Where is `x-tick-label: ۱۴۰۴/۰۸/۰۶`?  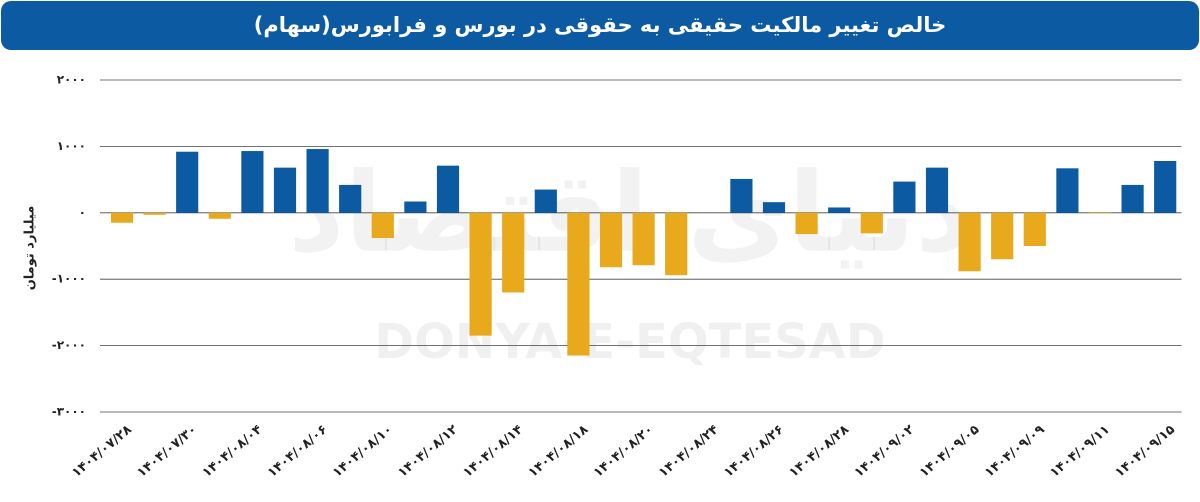 x-tick-label: ۱۴۰۴/۰۸/۰۶ is located at coordinates (298, 451).